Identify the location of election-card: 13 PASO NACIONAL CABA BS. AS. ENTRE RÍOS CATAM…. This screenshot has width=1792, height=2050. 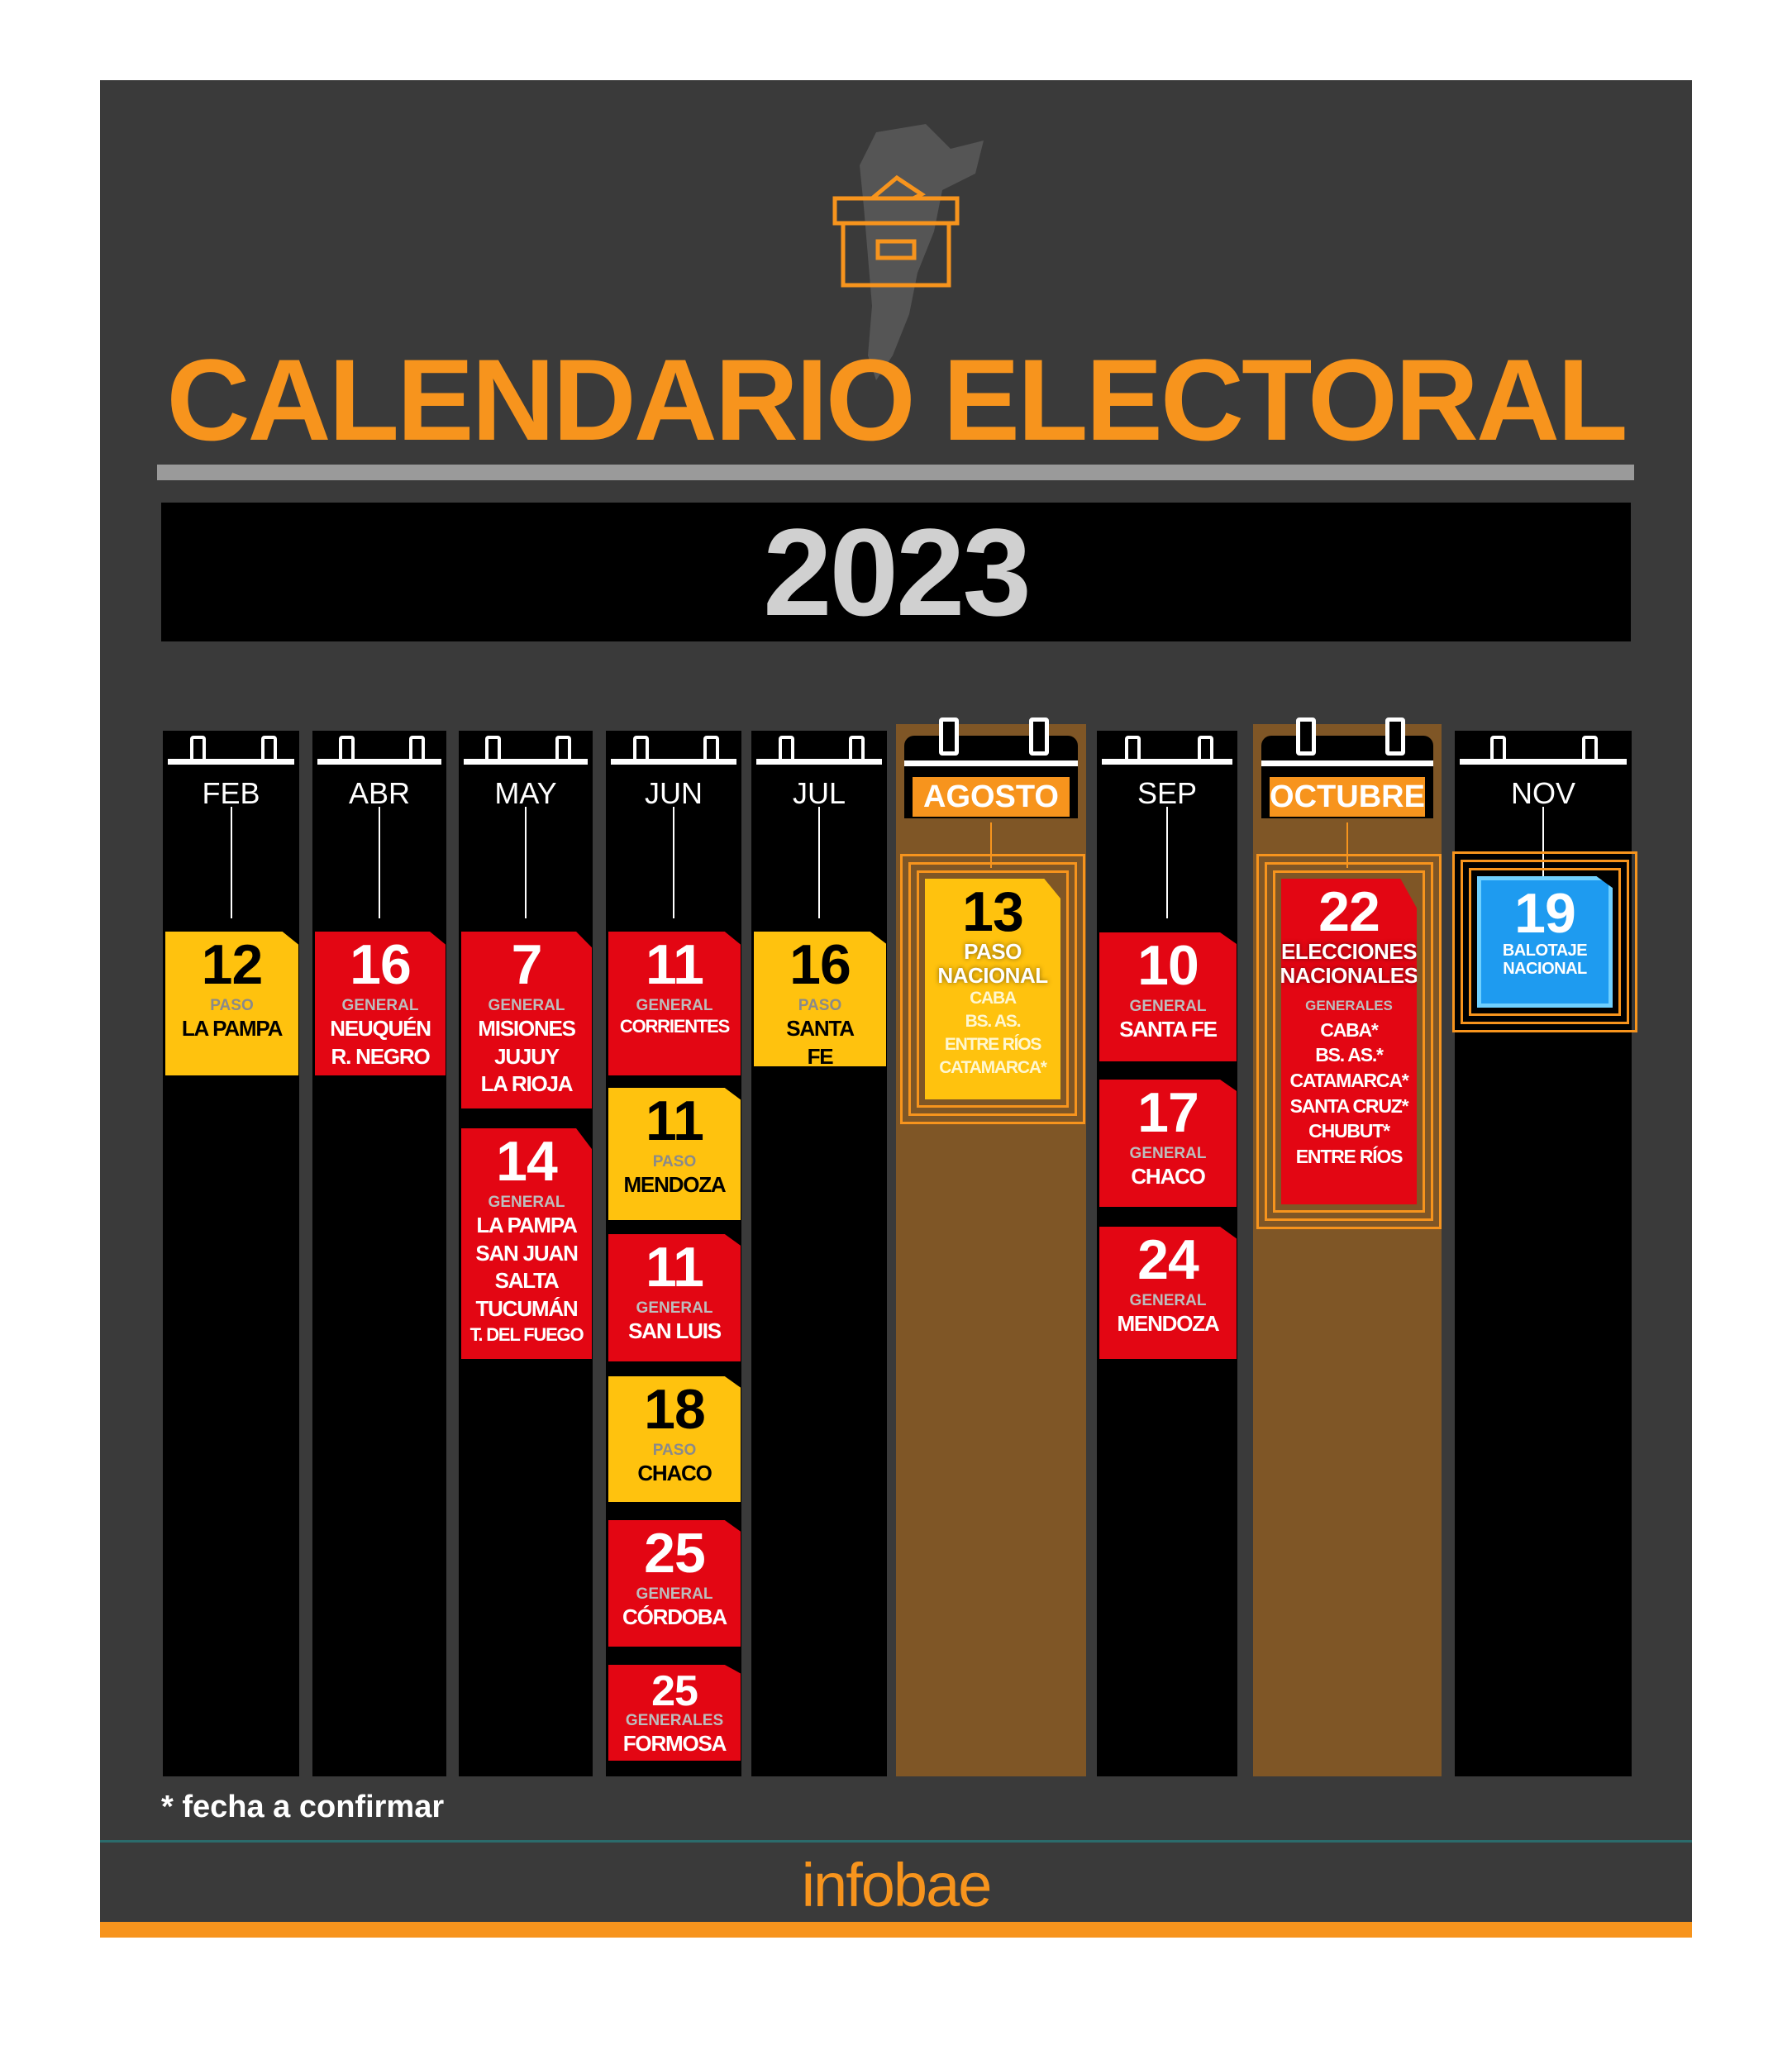
(992, 989).